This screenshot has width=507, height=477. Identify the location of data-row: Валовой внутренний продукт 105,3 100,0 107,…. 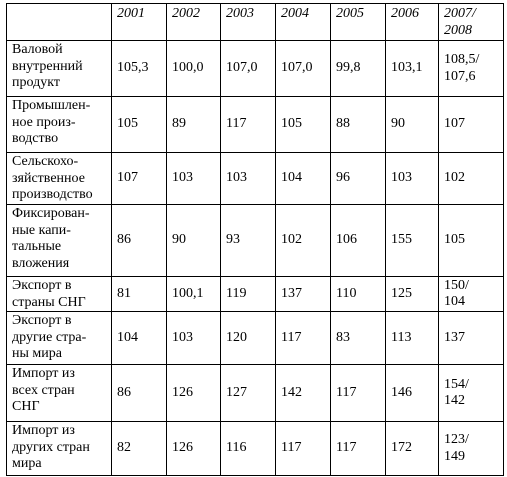
(255, 68).